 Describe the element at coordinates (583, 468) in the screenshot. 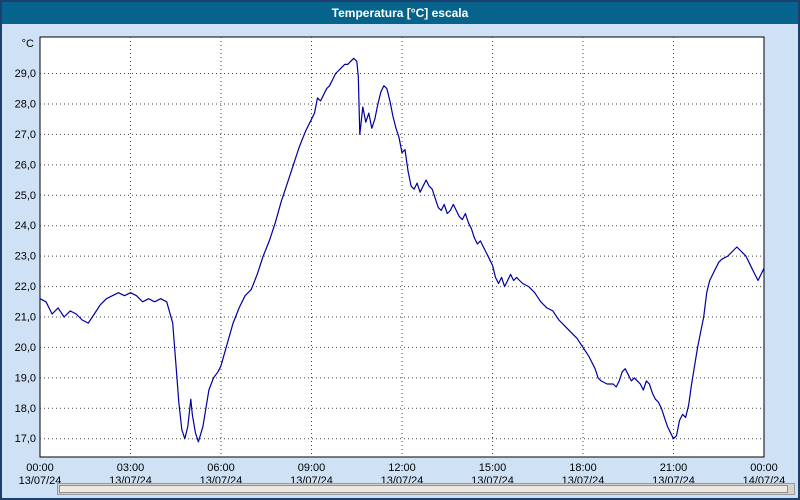

I see `x-tick-time-label: 18:00` at that location.